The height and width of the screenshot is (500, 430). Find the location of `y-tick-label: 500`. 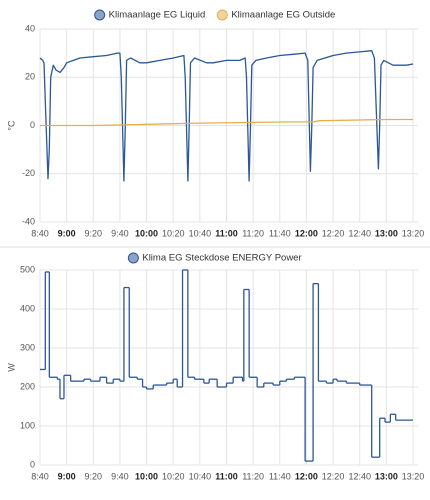

y-tick-label: 500 is located at coordinates (27, 269).